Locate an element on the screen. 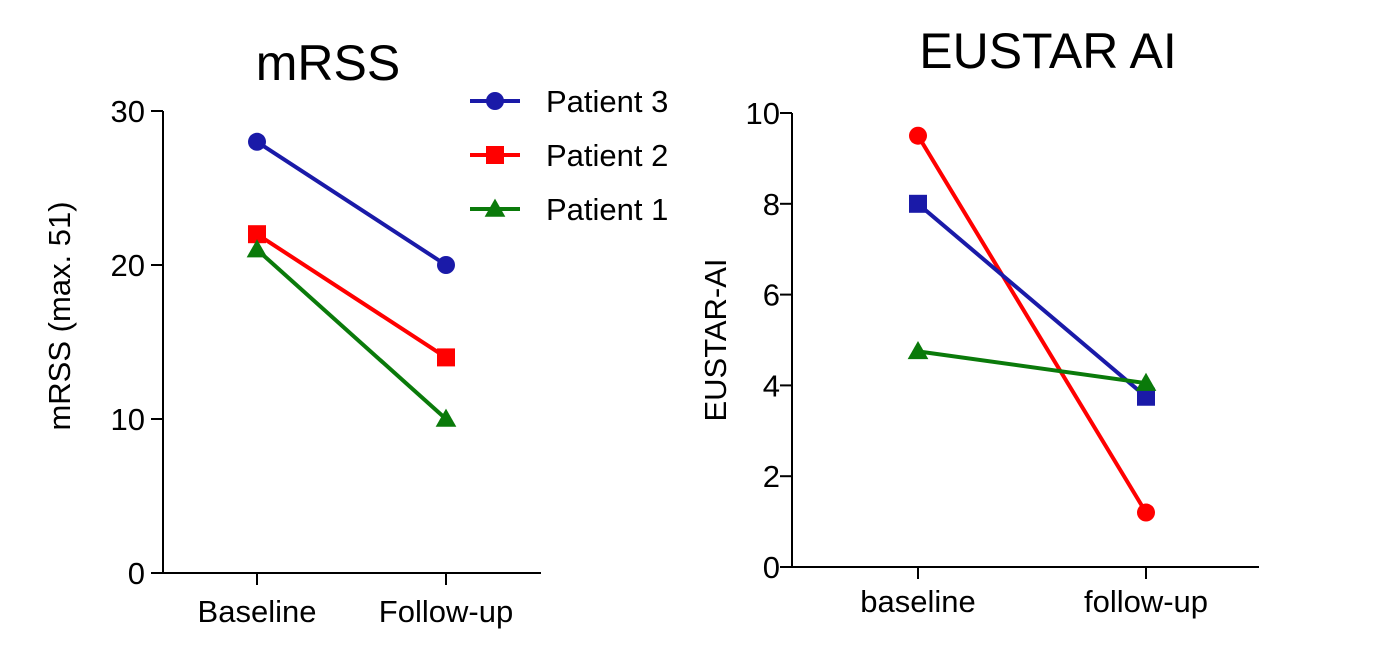  legend-label: Patient 2 is located at coordinates (607, 155).